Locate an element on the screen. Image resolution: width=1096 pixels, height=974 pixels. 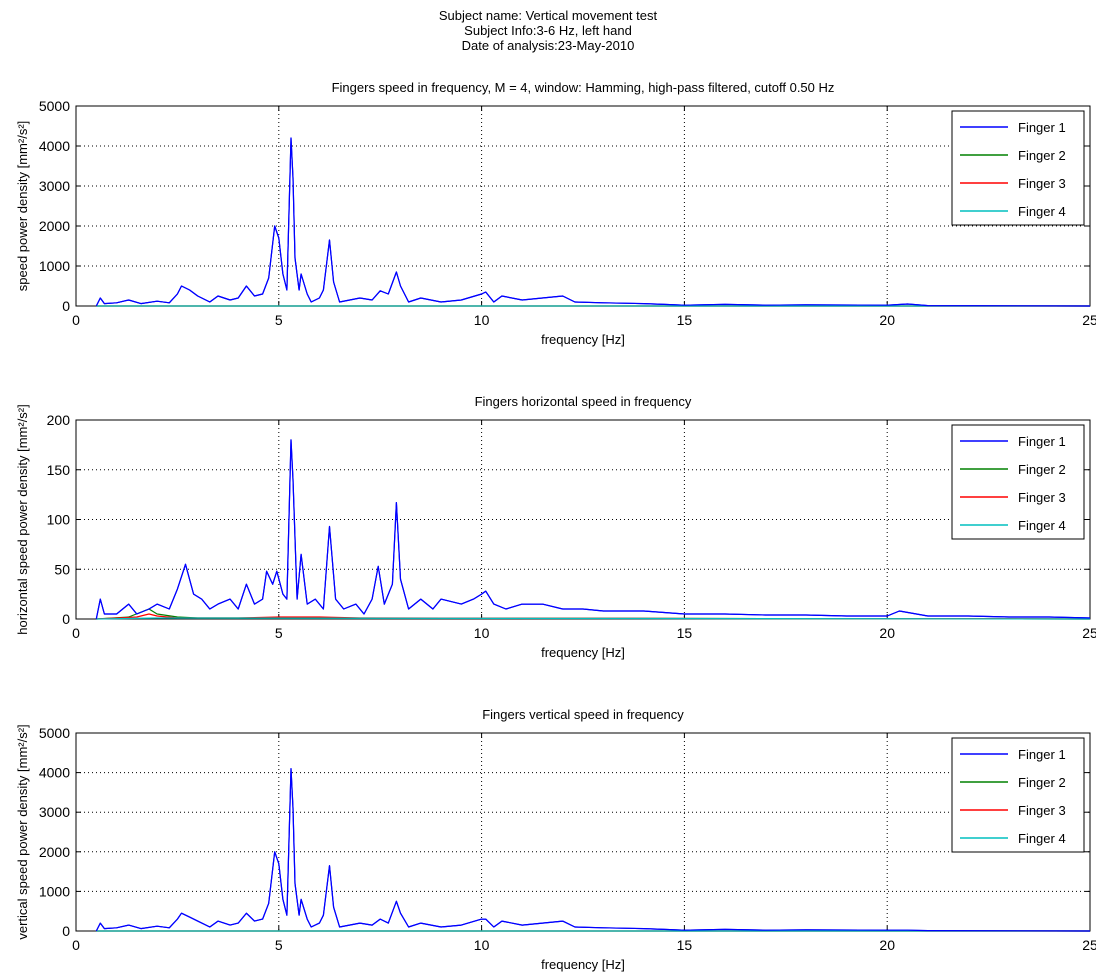
y-tick-label: 200 is located at coordinates (59, 420).